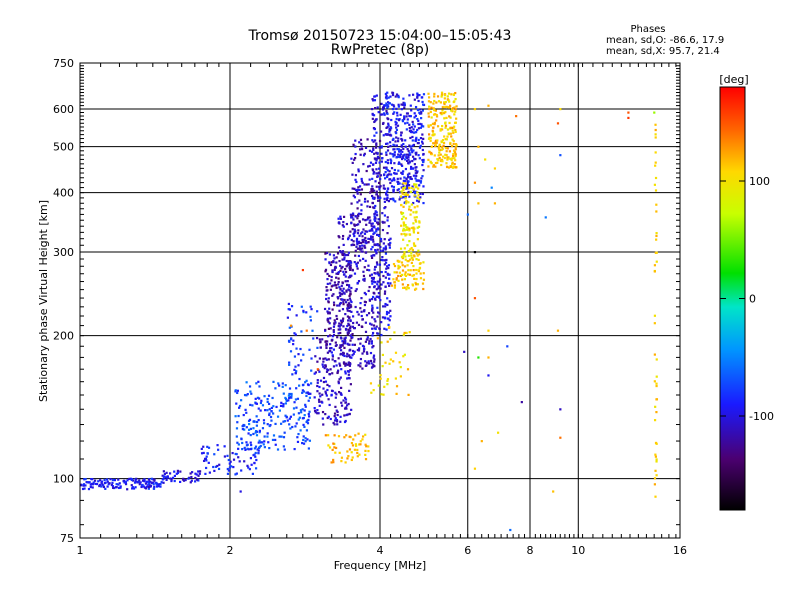 The width and height of the screenshot is (800, 600). What do you see at coordinates (665, 40) in the screenshot?
I see `phase-legend-o: mean, sd,O: -86.6, 17.9` at bounding box center [665, 40].